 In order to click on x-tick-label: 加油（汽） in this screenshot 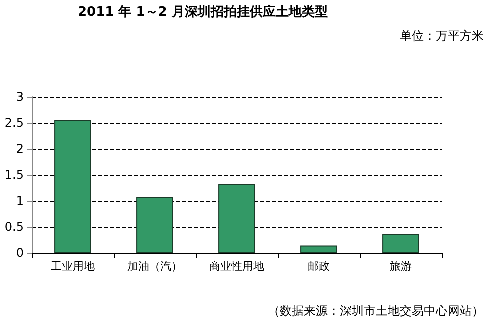, I will do `click(155, 266)`.